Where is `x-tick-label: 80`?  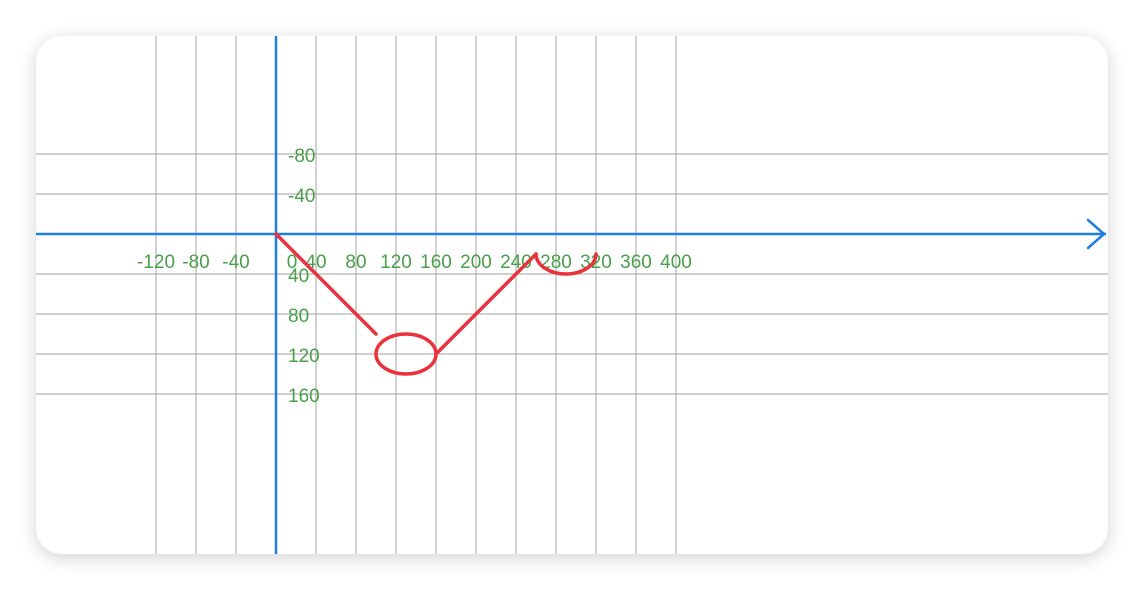 x-tick-label: 80 is located at coordinates (355, 262).